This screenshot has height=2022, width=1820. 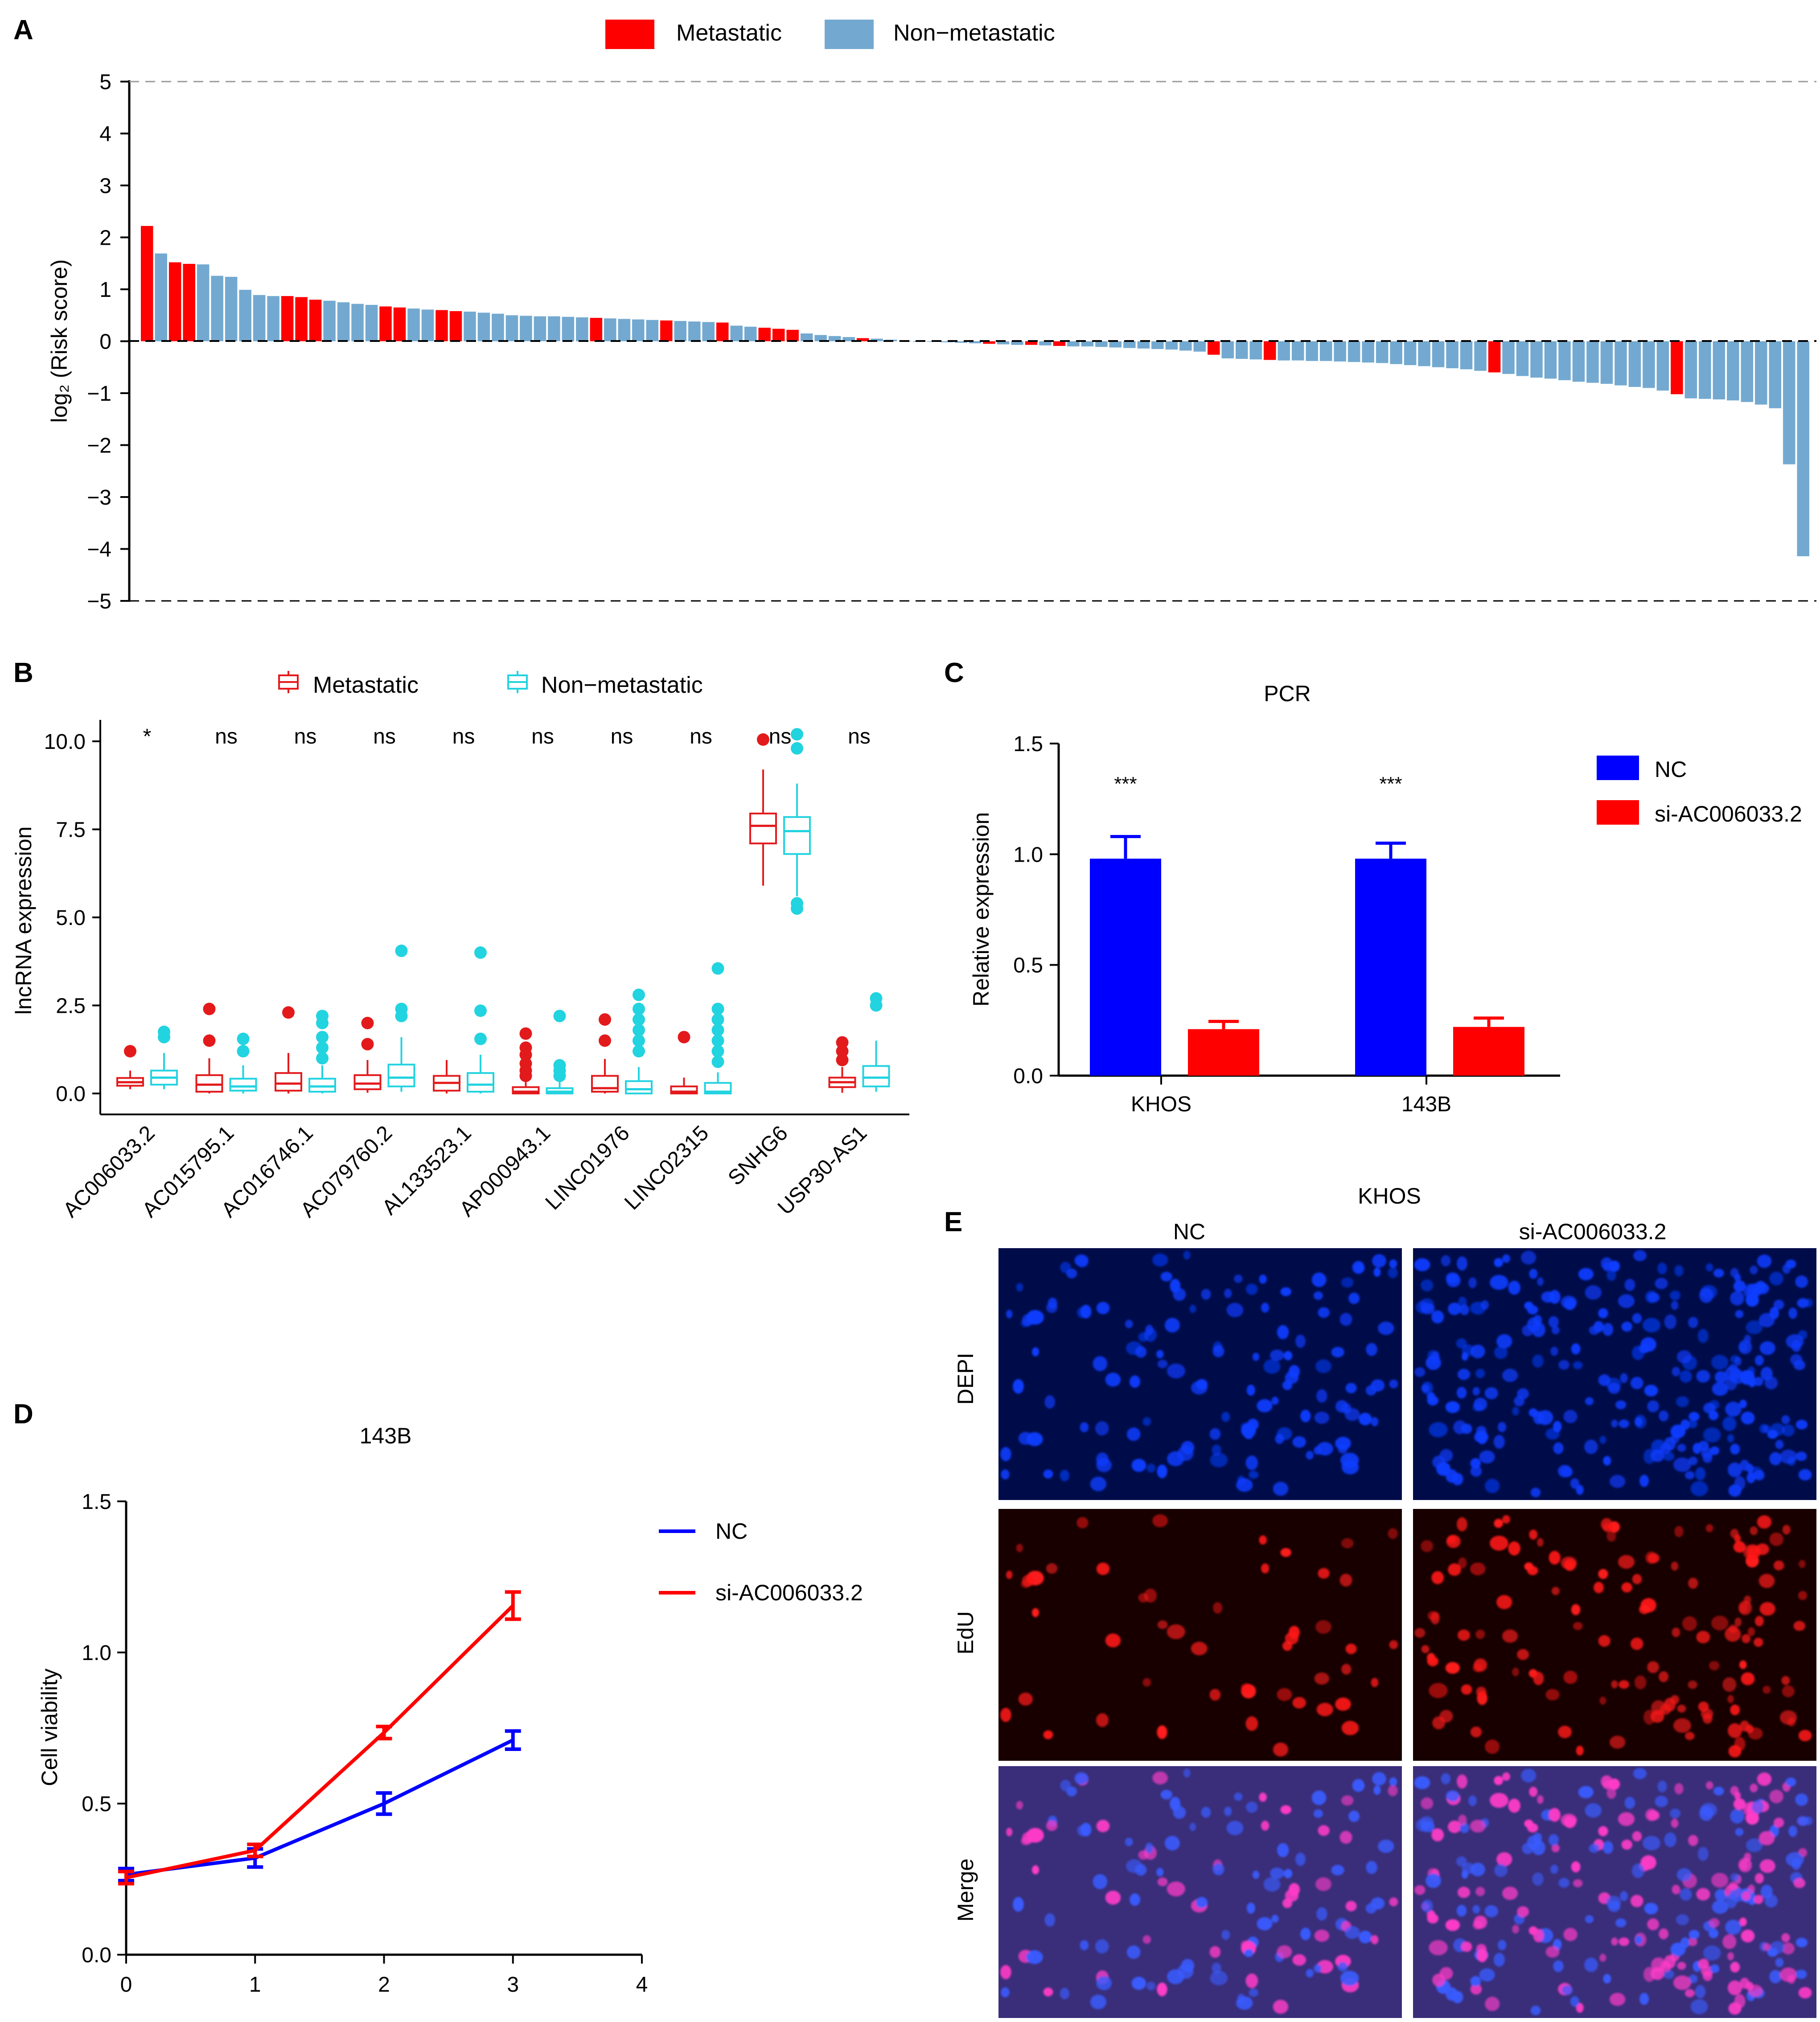 I want to click on row-label-edu: EdU, so click(x=965, y=1633).